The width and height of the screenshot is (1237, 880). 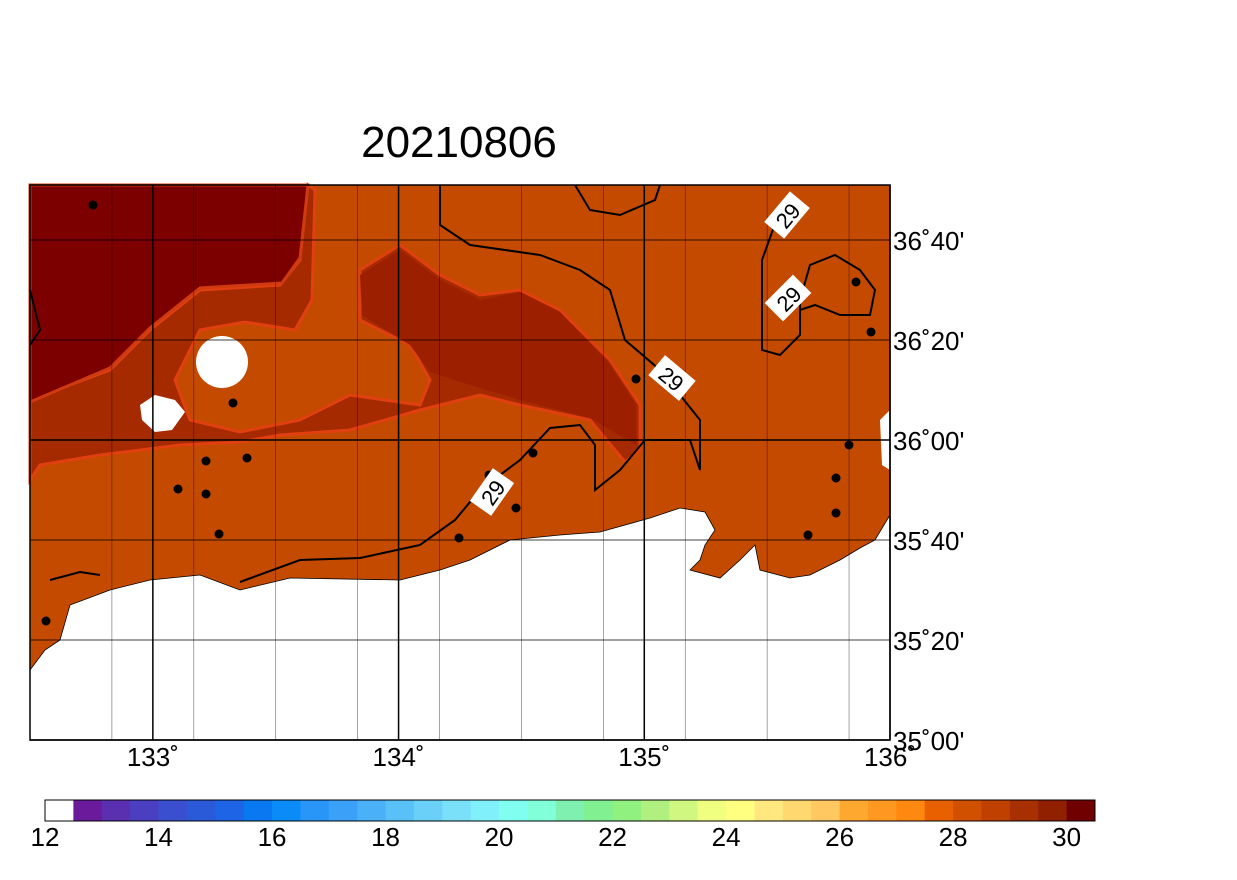 I want to click on colorbar-frame, so click(x=570, y=810).